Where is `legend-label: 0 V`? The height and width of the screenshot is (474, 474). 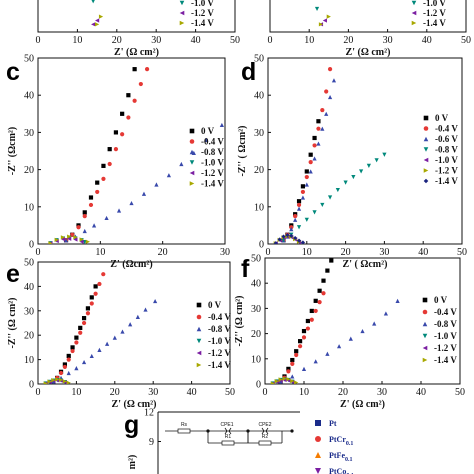
legend-label: 0 V is located at coordinates (215, 305).